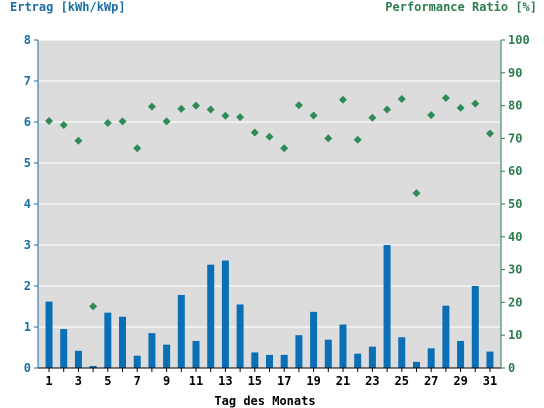 This screenshot has height=408, width=544. I want to click on right-tick-label: 80, so click(515, 106).